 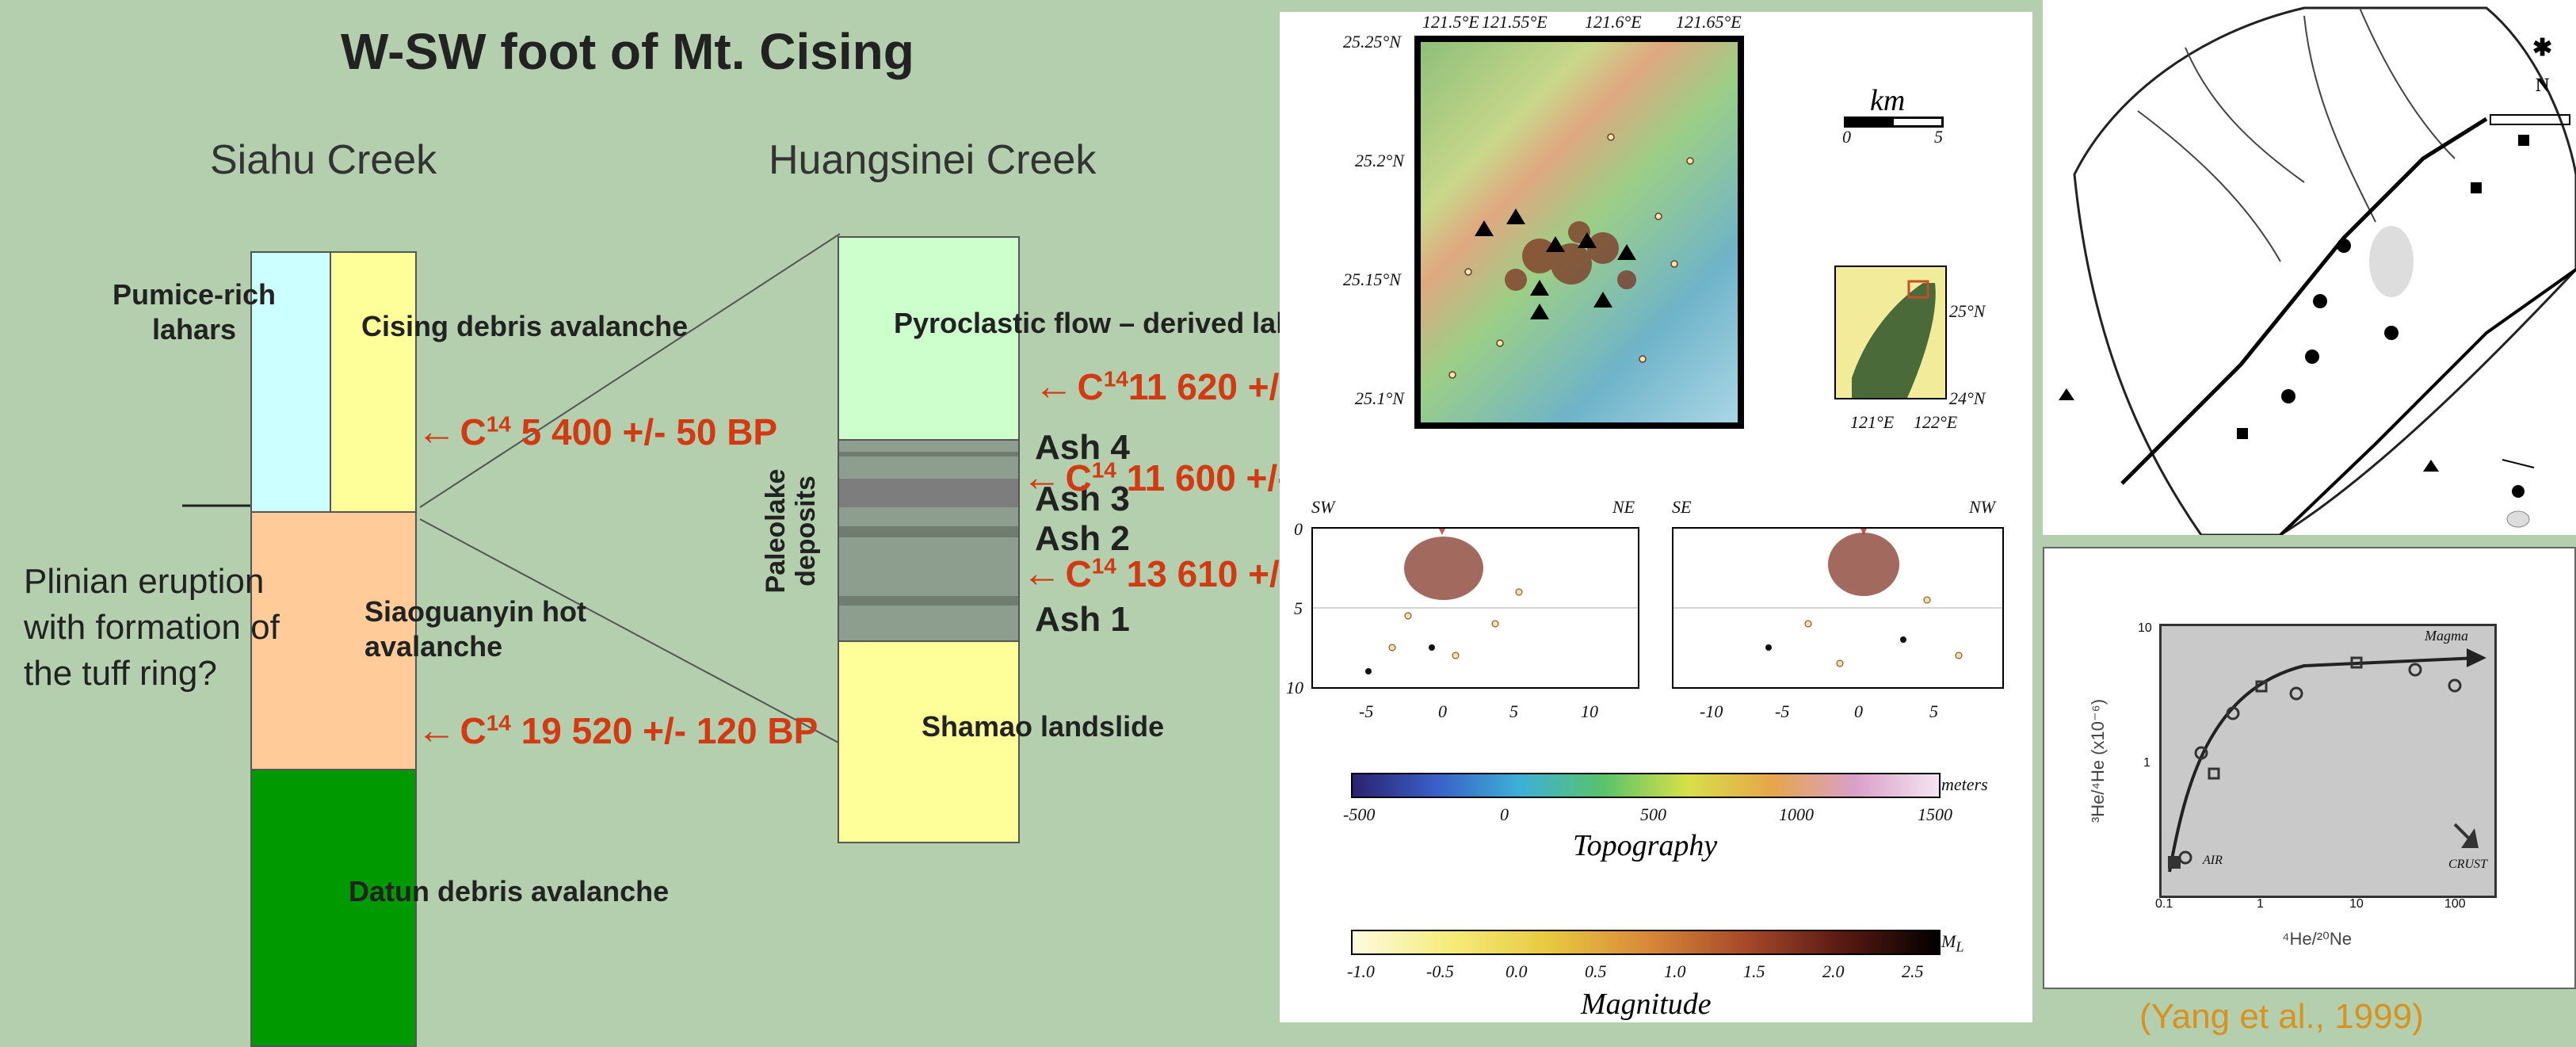 I want to click on datun-label: Datun debris avalanche, so click(x=509, y=892).